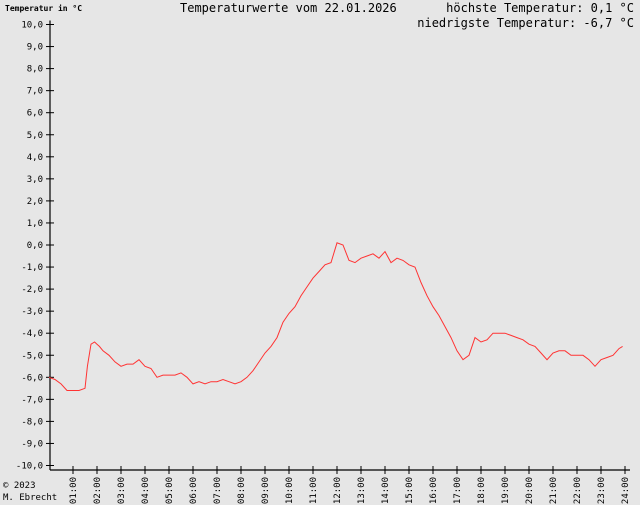 This screenshot has height=505, width=640. What do you see at coordinates (540, 8) in the screenshot?
I see `max-temperature-text: höchste Temperatur: 0,1 °C` at bounding box center [540, 8].